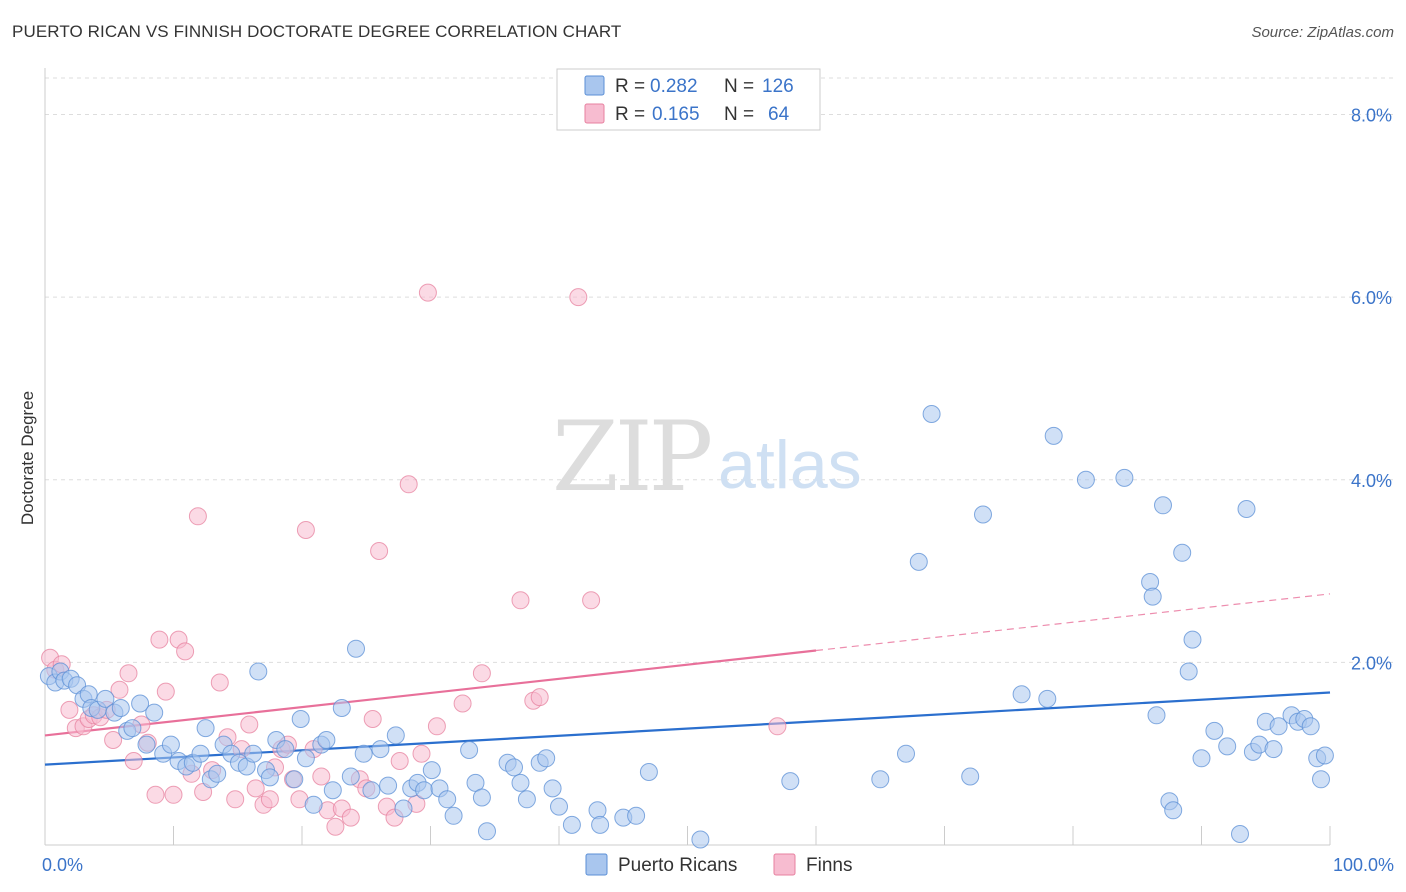  I want to click on legend-n-value: 64, so click(779, 114).